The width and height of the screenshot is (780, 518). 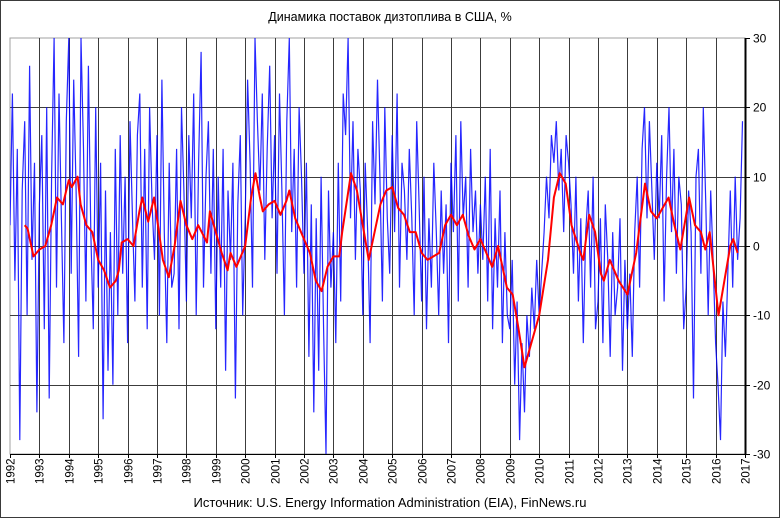 What do you see at coordinates (453, 471) in the screenshot?
I see `x-tick-label: 2007` at bounding box center [453, 471].